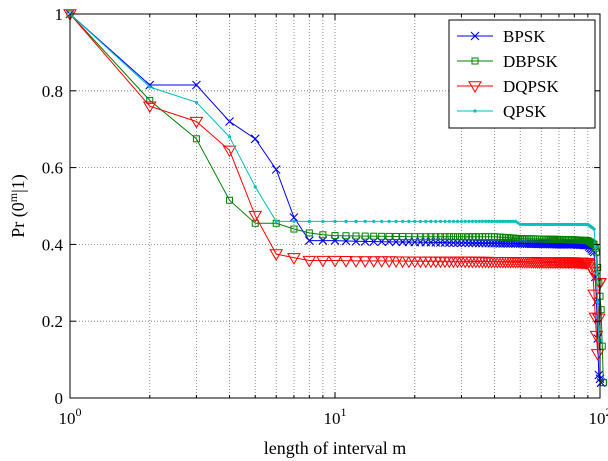 This screenshot has width=608, height=461. What do you see at coordinates (502, 111) in the screenshot?
I see `legend-item-qpsk: QPSK` at bounding box center [502, 111].